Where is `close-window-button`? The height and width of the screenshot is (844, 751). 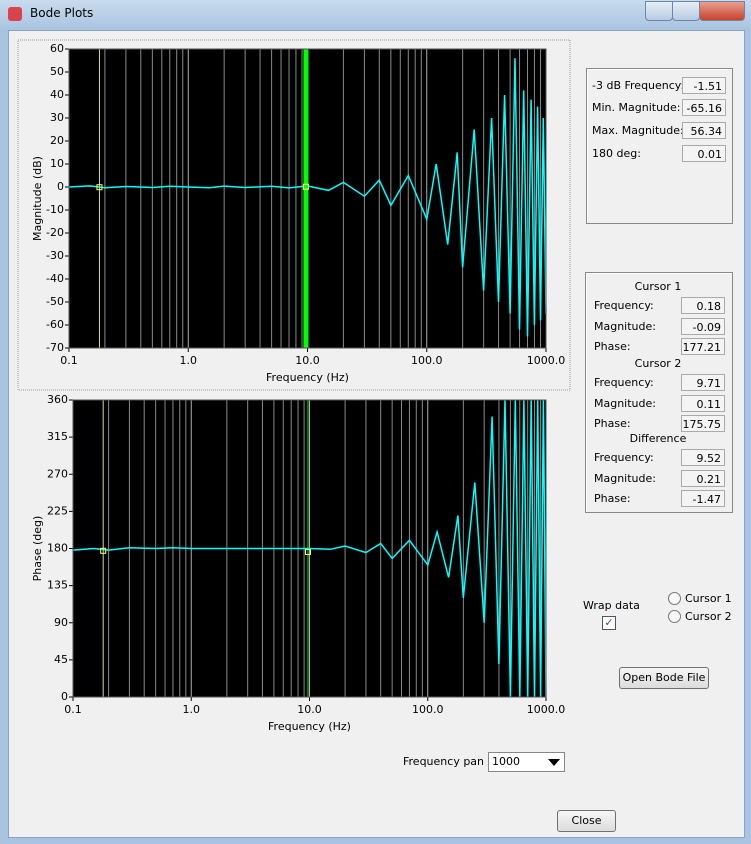
close-window-button is located at coordinates (722, 11).